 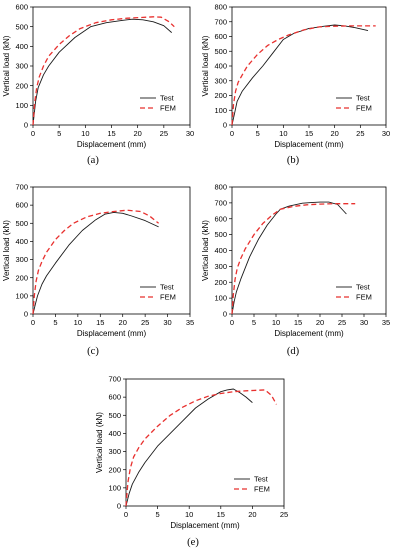 What do you see at coordinates (386, 322) in the screenshot?
I see `x-tick-label: 35` at bounding box center [386, 322].